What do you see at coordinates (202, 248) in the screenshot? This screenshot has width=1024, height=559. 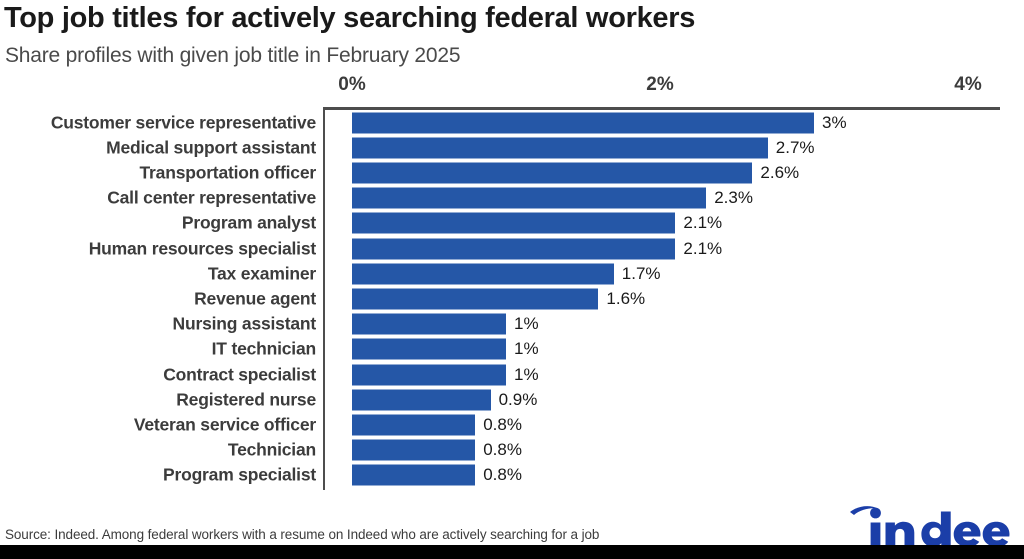 I see `bar-category-label: Human resources specialist` at bounding box center [202, 248].